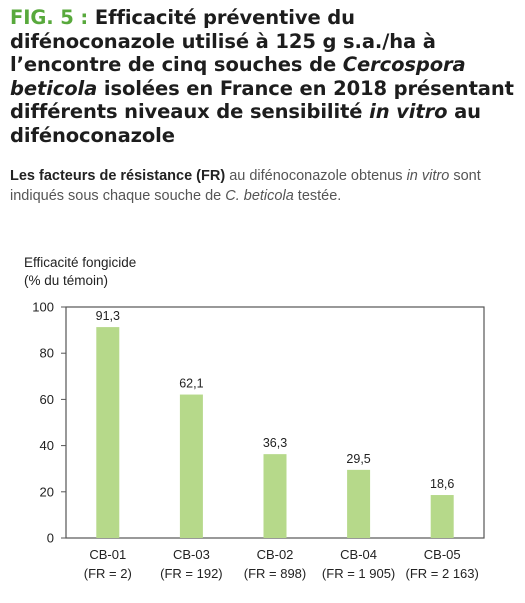 The width and height of the screenshot is (525, 603). Describe the element at coordinates (108, 573) in the screenshot. I see `category-sublabel: (FR = 2)` at that location.